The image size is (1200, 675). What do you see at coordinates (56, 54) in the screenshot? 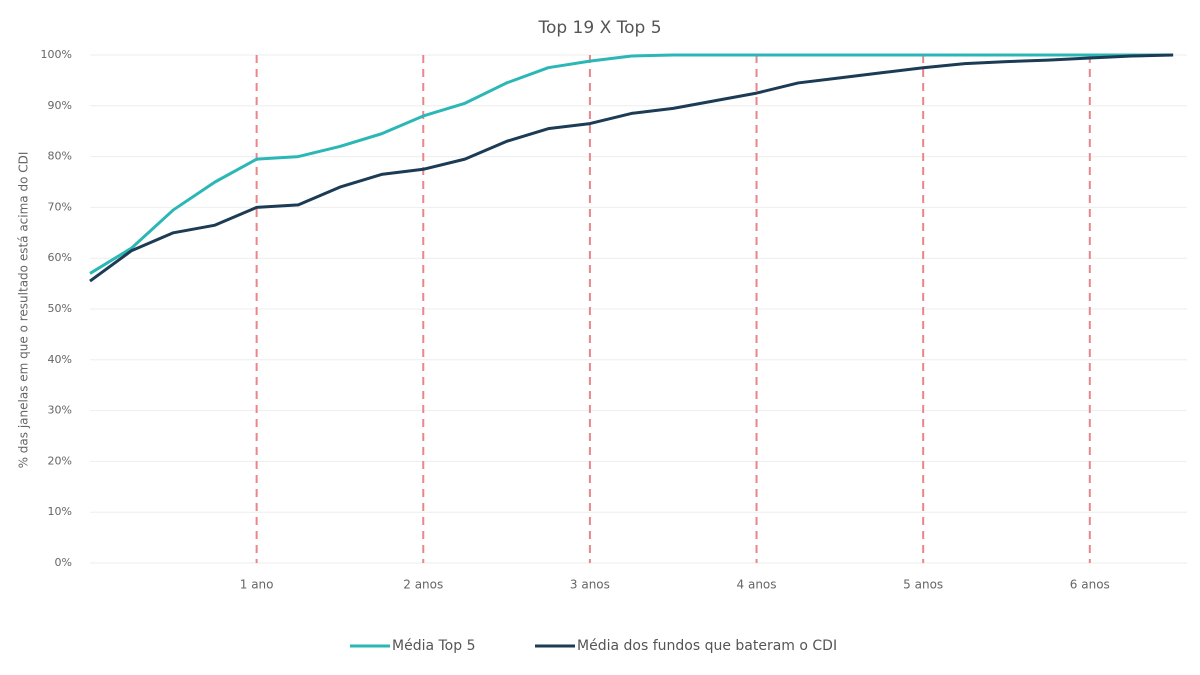
I see `y-tick-label: 100%` at bounding box center [56, 54].